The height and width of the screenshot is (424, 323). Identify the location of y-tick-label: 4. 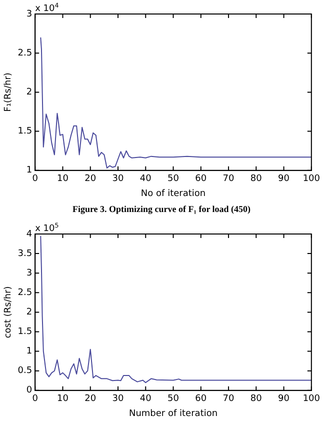
(29, 234).